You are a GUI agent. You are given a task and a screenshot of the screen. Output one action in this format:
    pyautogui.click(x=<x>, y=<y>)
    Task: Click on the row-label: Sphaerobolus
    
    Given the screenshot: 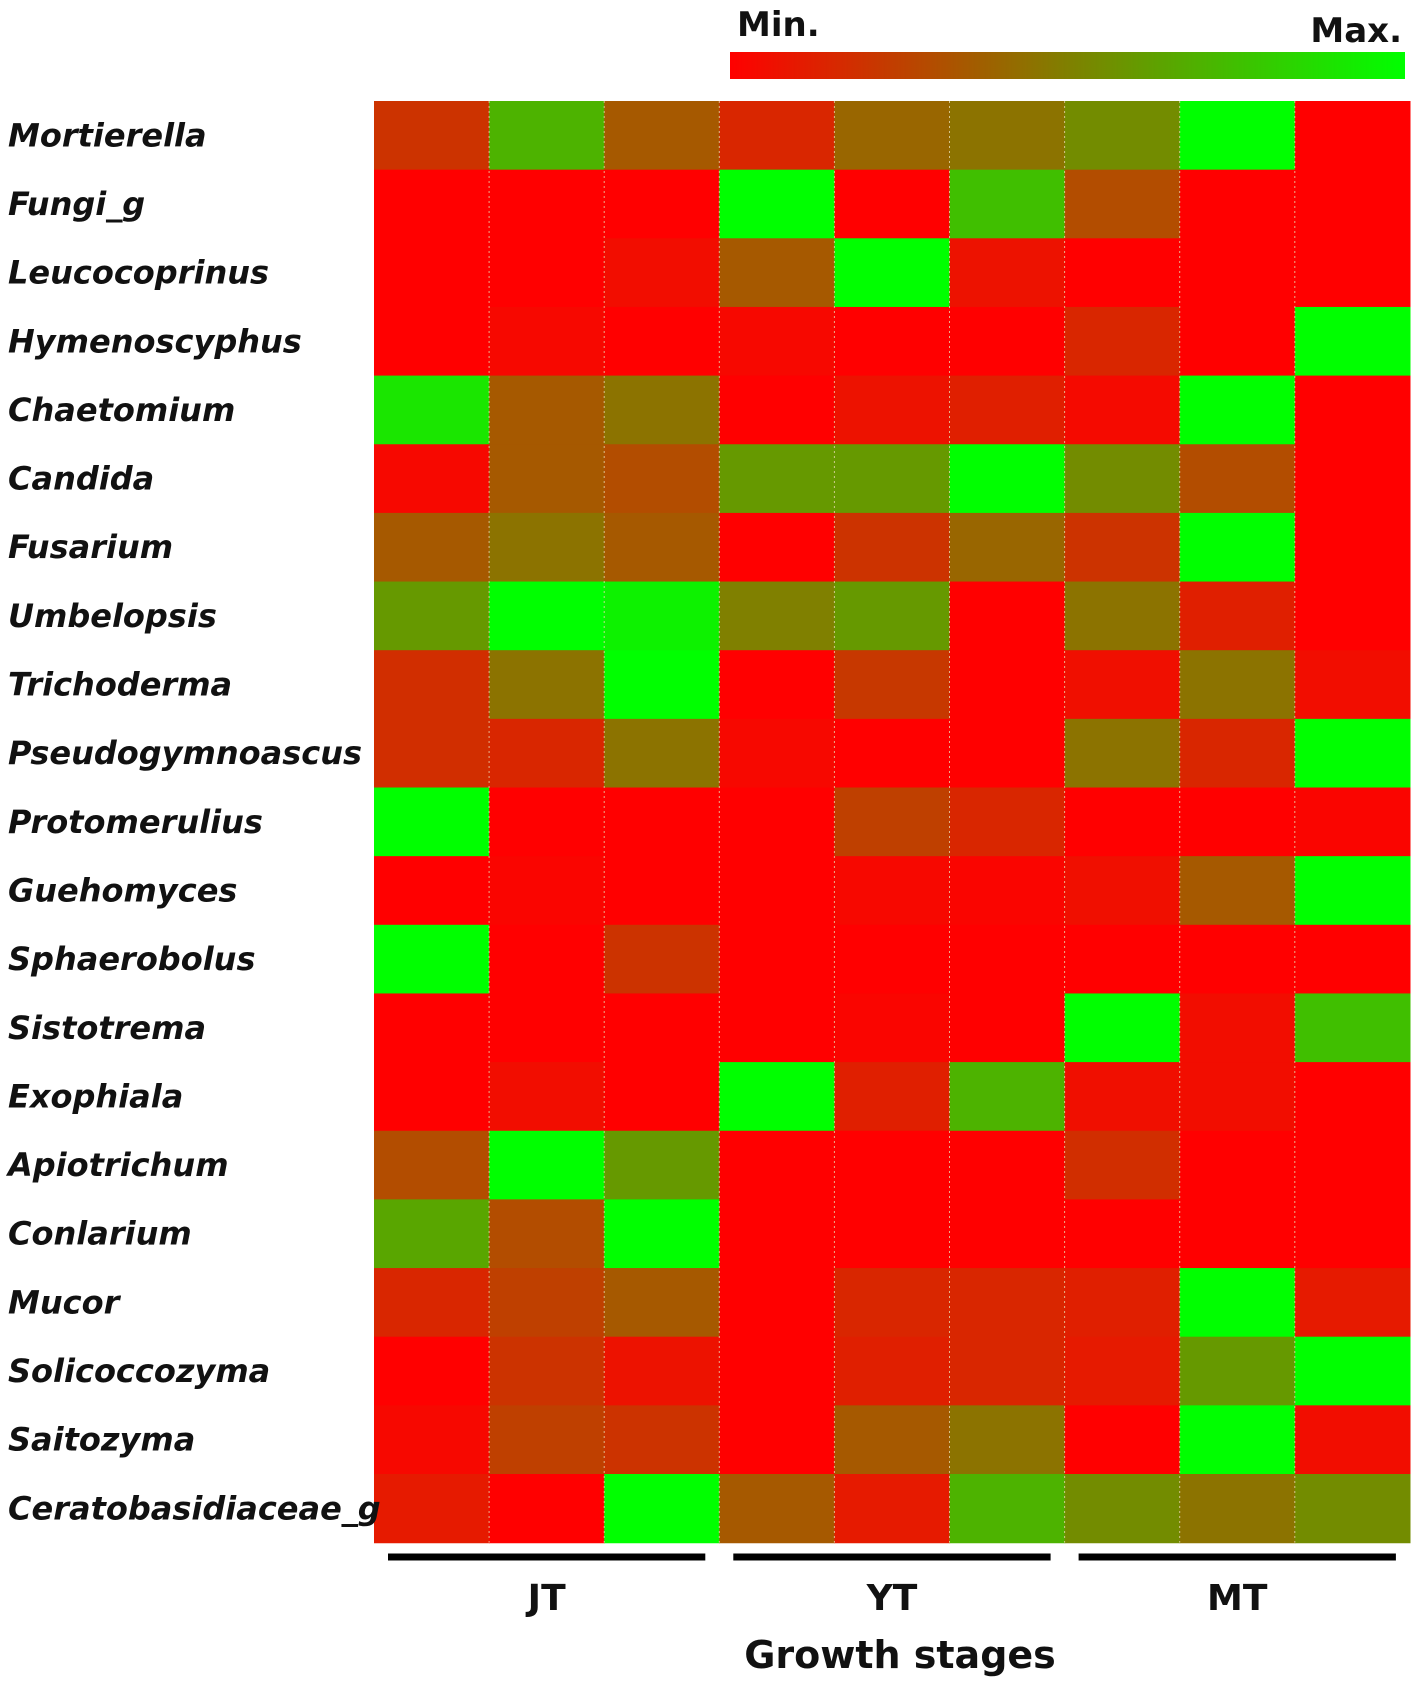 What is the action you would take?
    pyautogui.click(x=131, y=959)
    